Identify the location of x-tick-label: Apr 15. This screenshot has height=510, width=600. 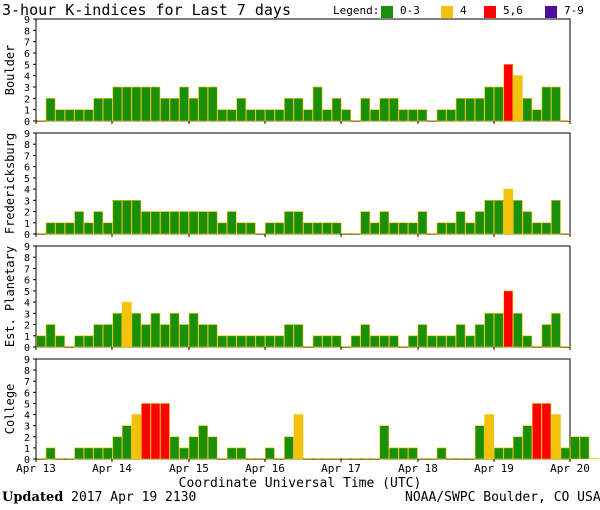
(189, 468).